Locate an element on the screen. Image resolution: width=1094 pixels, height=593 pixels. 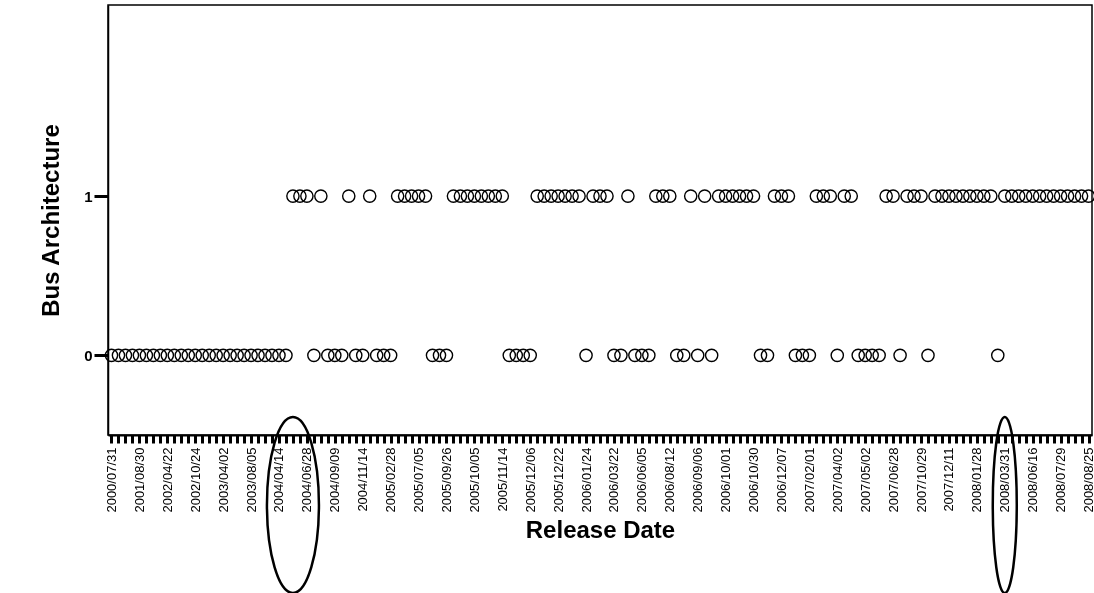
x-tick-label: 2008/06/16 is located at coordinates (1033, 480).